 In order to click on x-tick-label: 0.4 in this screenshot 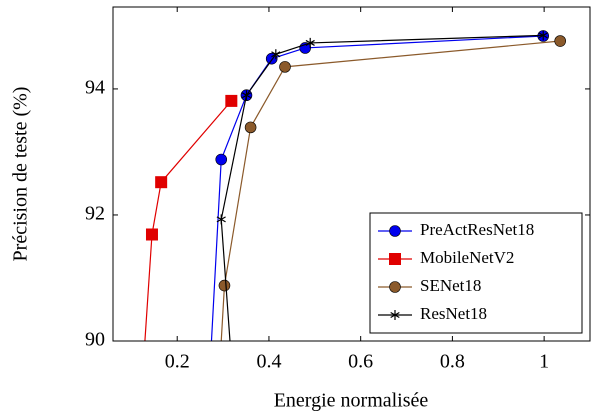, I will do `click(268, 362)`.